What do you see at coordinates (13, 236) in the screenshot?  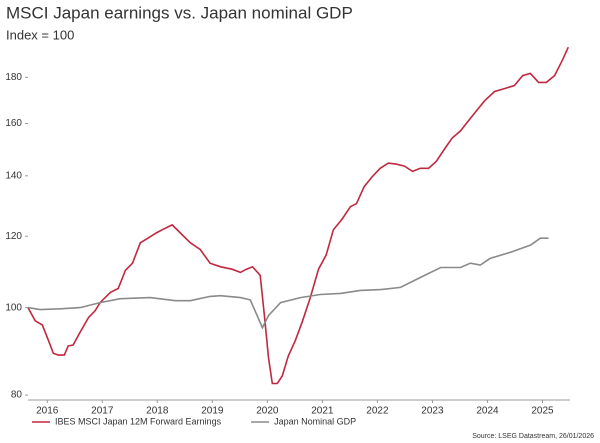 I see `y-tick-label: 120` at bounding box center [13, 236].